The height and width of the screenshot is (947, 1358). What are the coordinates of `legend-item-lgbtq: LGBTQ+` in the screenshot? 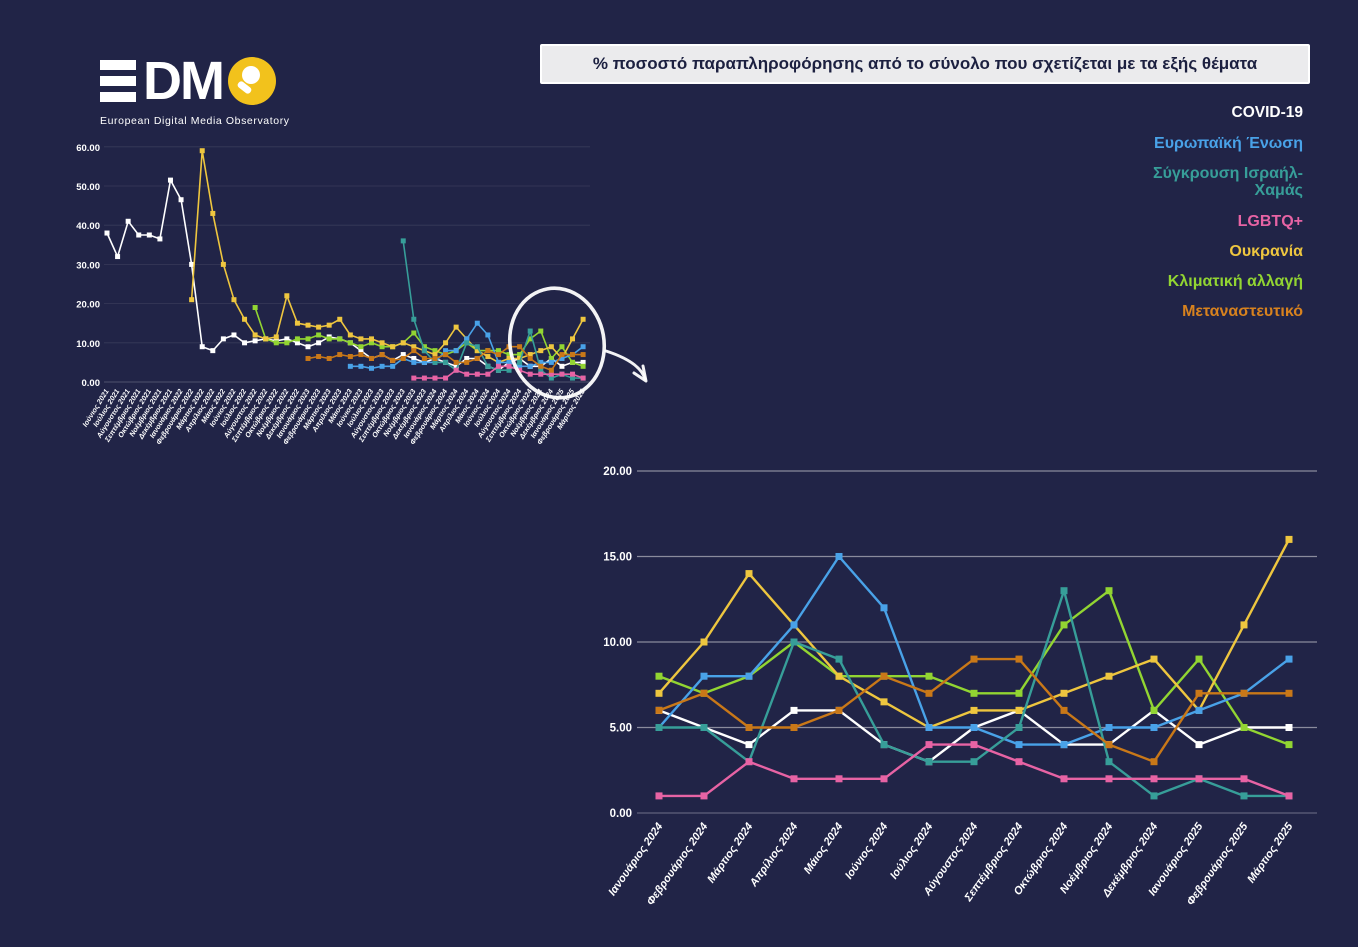 It's located at (1270, 221).